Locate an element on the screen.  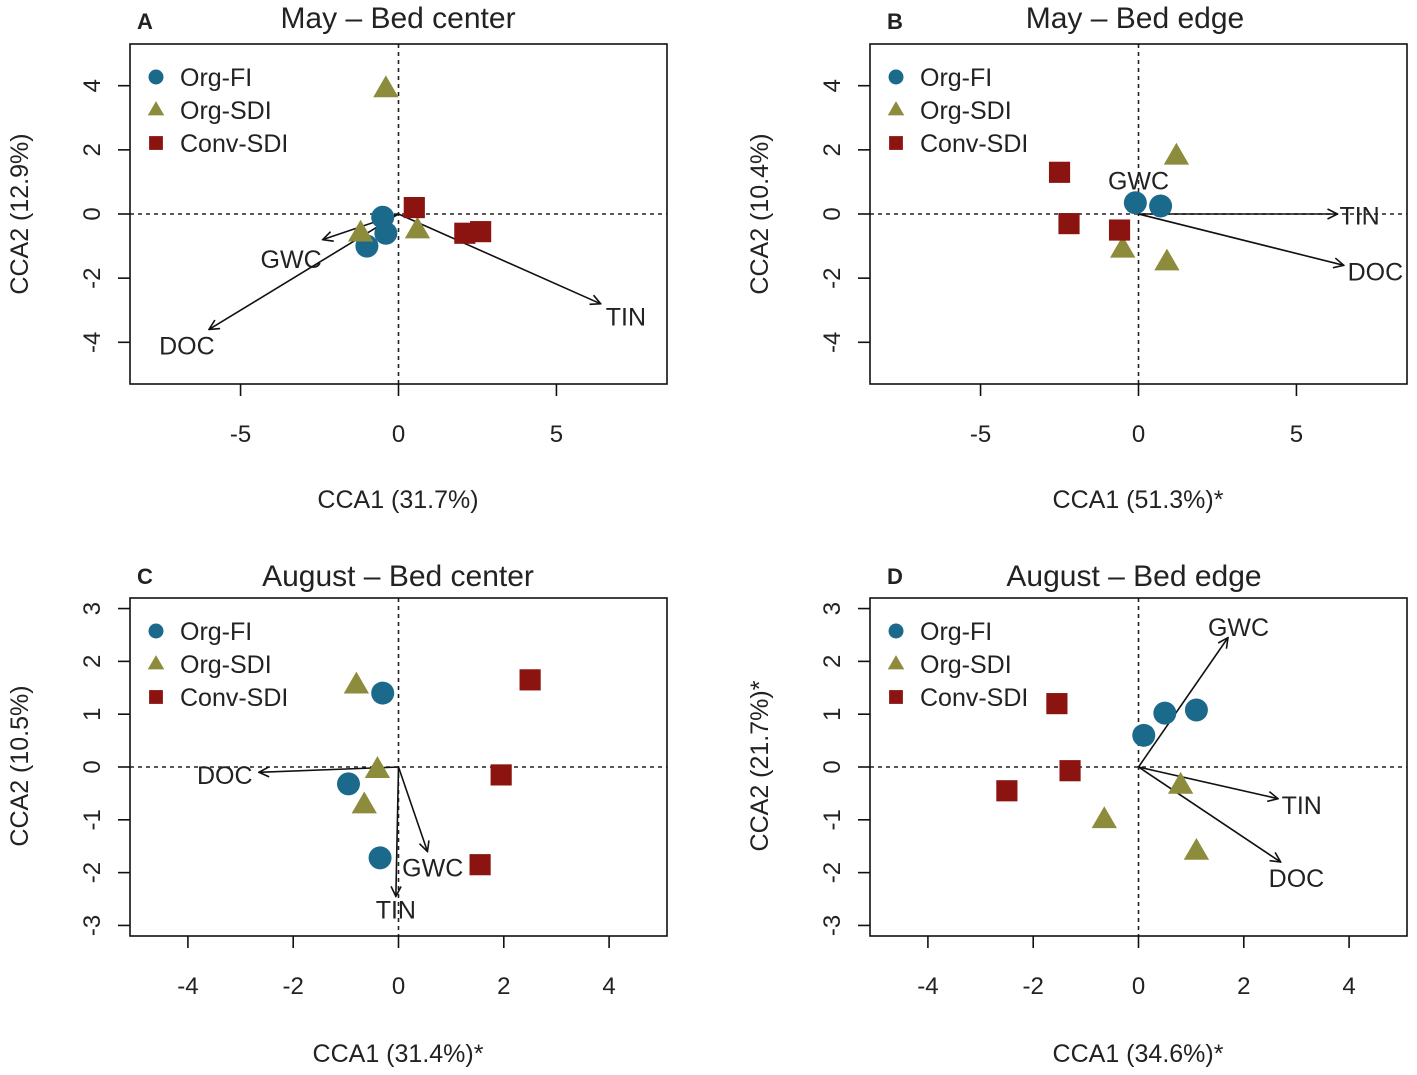
panel-letter: D is located at coordinates (895, 576).